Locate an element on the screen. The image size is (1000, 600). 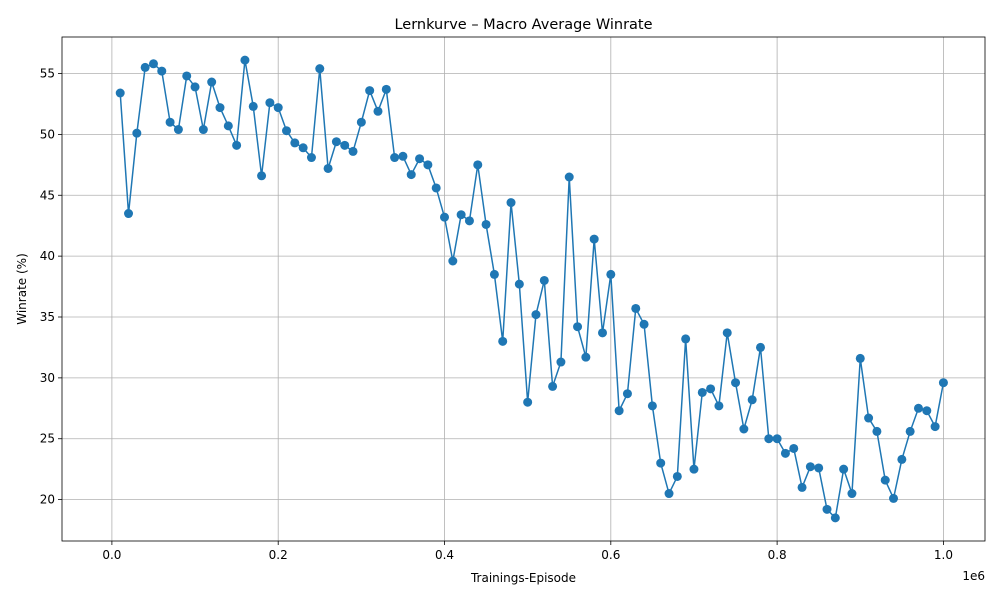
x-axis-label: Trainings-Episode is located at coordinates (523, 578).